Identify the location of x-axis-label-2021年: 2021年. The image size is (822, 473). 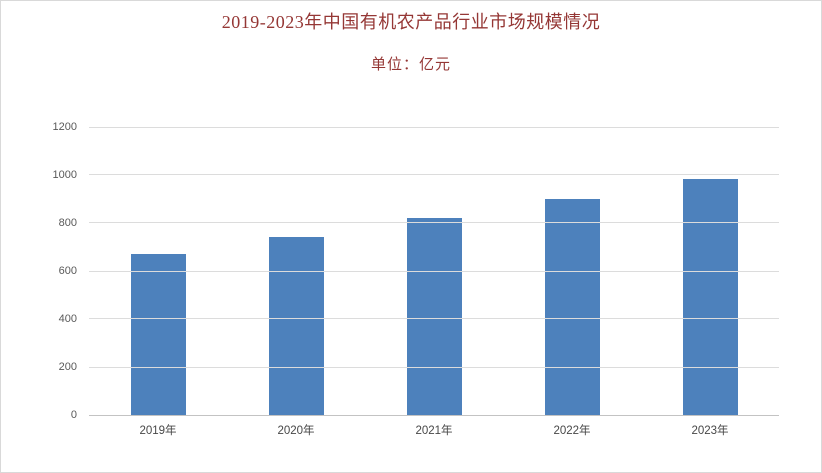
(434, 431).